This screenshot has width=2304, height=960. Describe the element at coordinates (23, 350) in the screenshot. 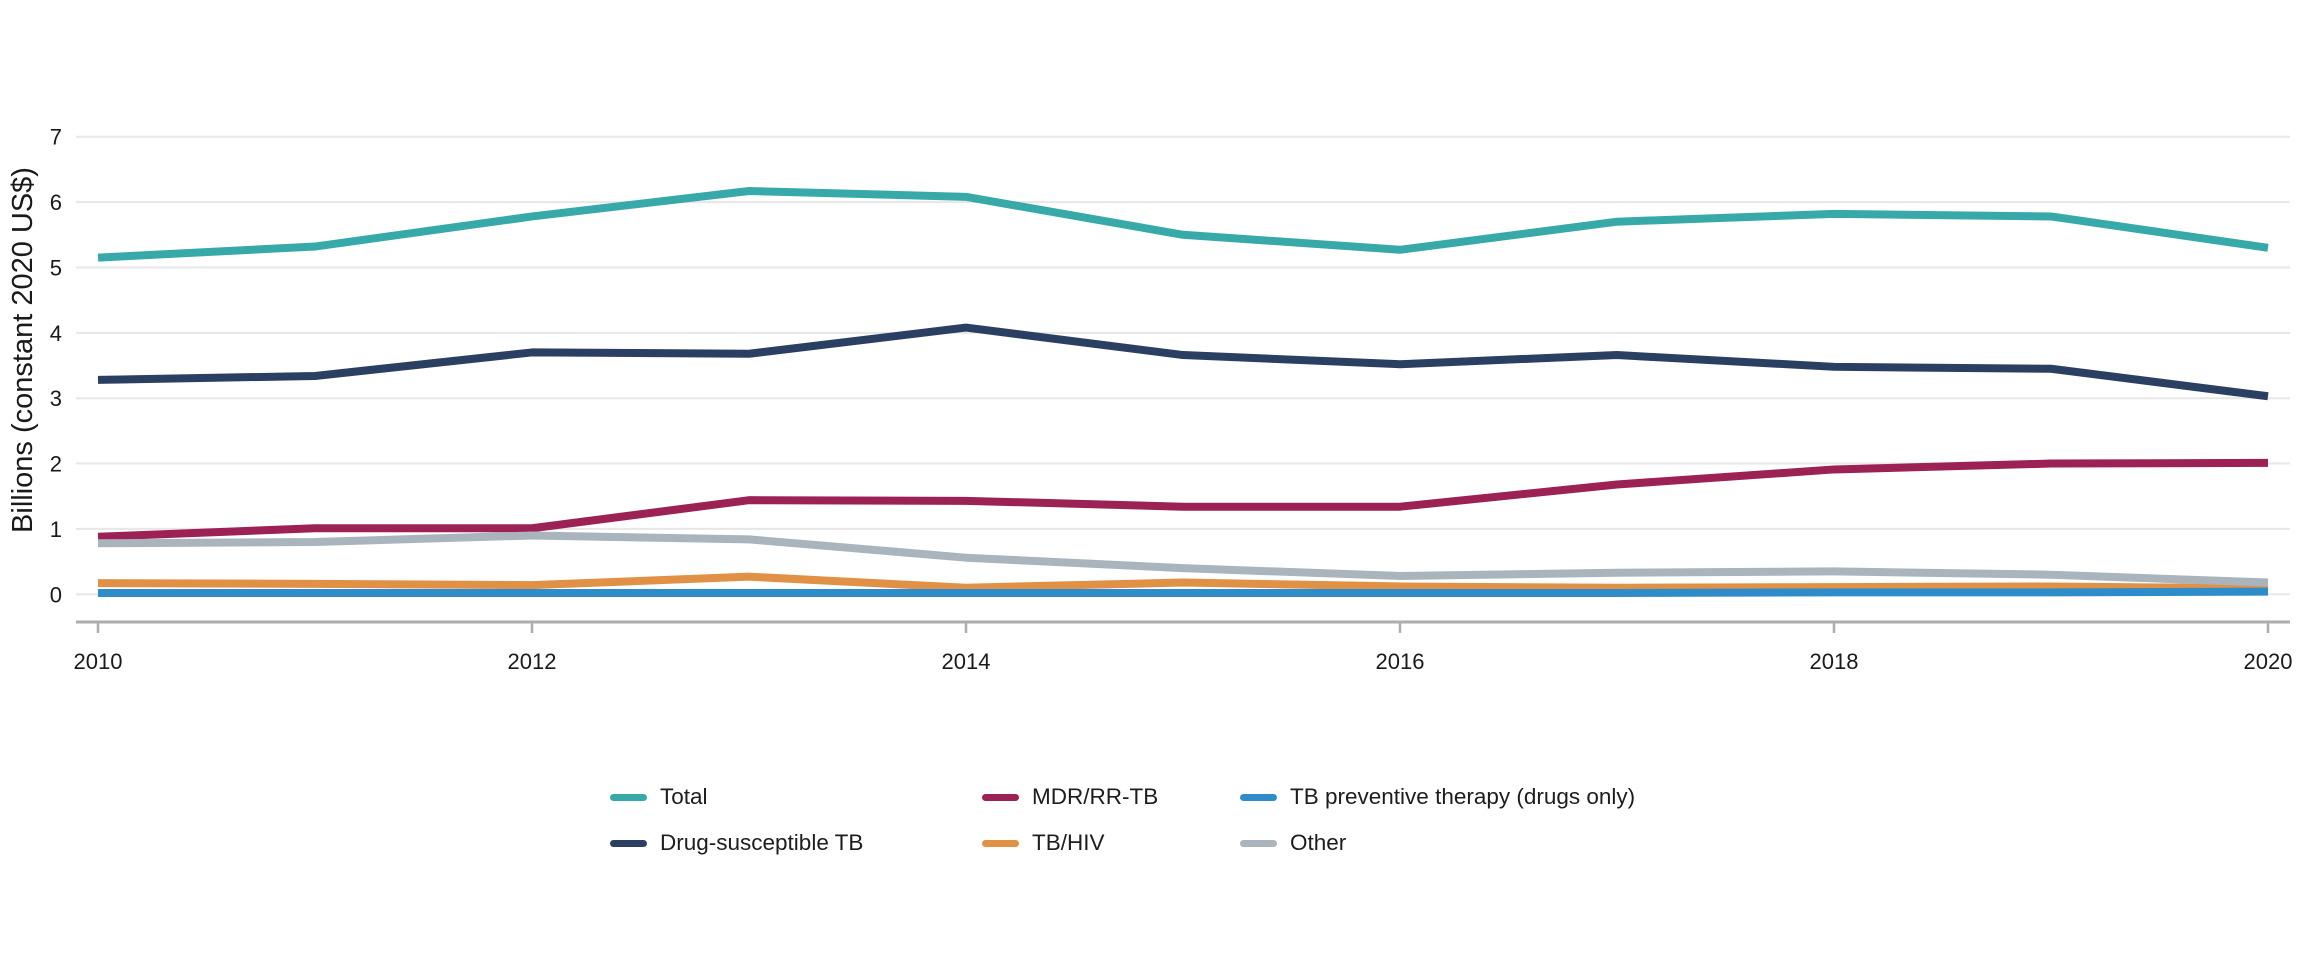

I see `y-axis-title: Billions (constant 2020 US$)` at that location.